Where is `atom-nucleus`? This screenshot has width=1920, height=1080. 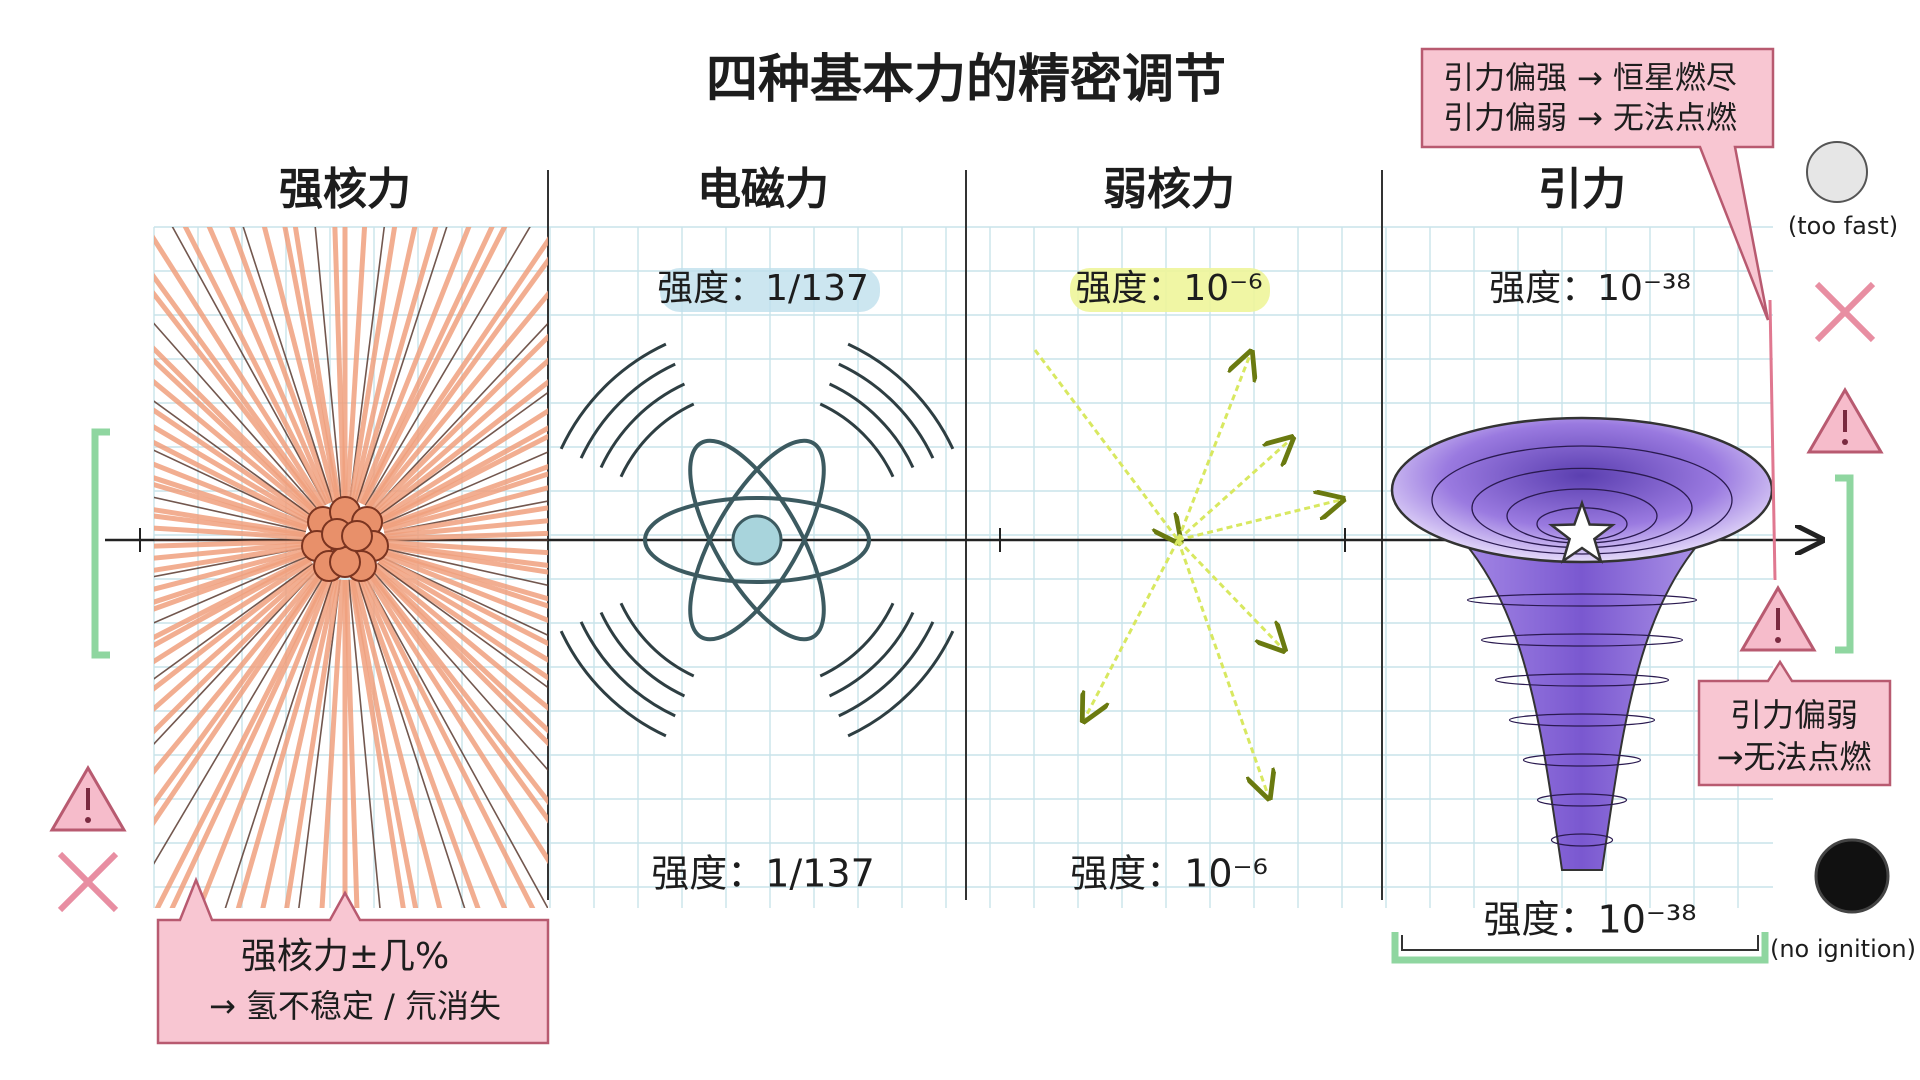 atom-nucleus is located at coordinates (757, 540).